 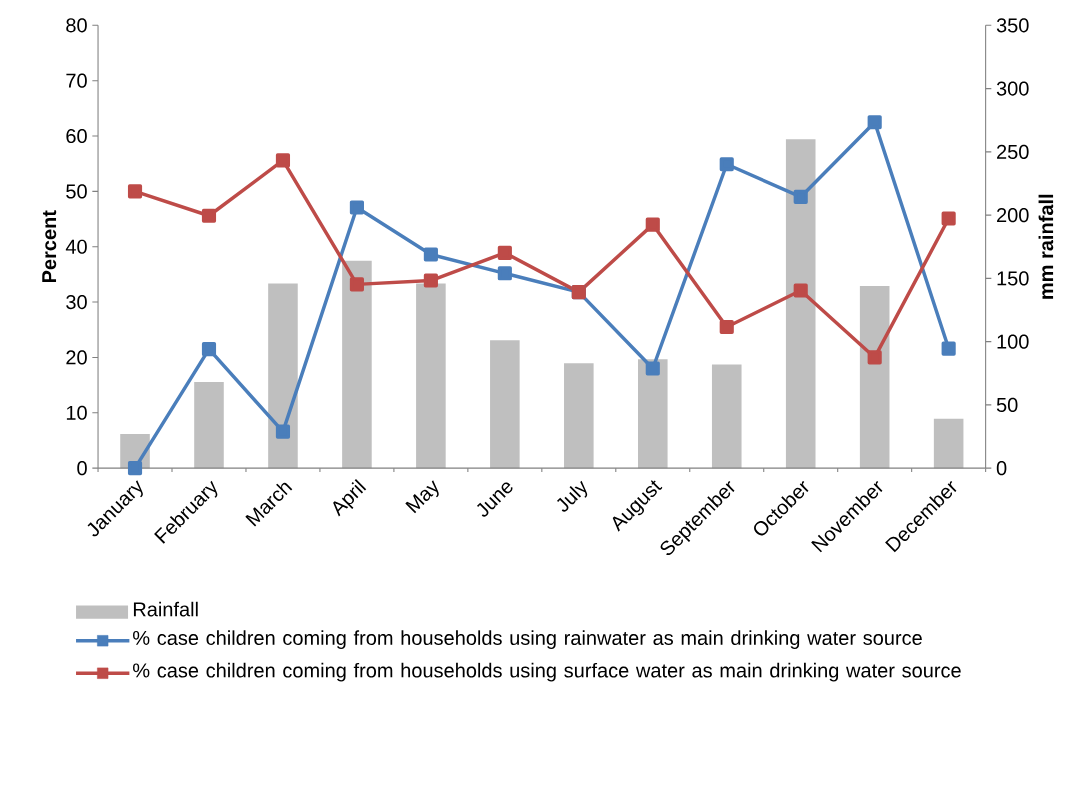 What do you see at coordinates (527, 640) in the screenshot?
I see `legend-label: % case children coming from households using rainwater as main drinking water source` at bounding box center [527, 640].